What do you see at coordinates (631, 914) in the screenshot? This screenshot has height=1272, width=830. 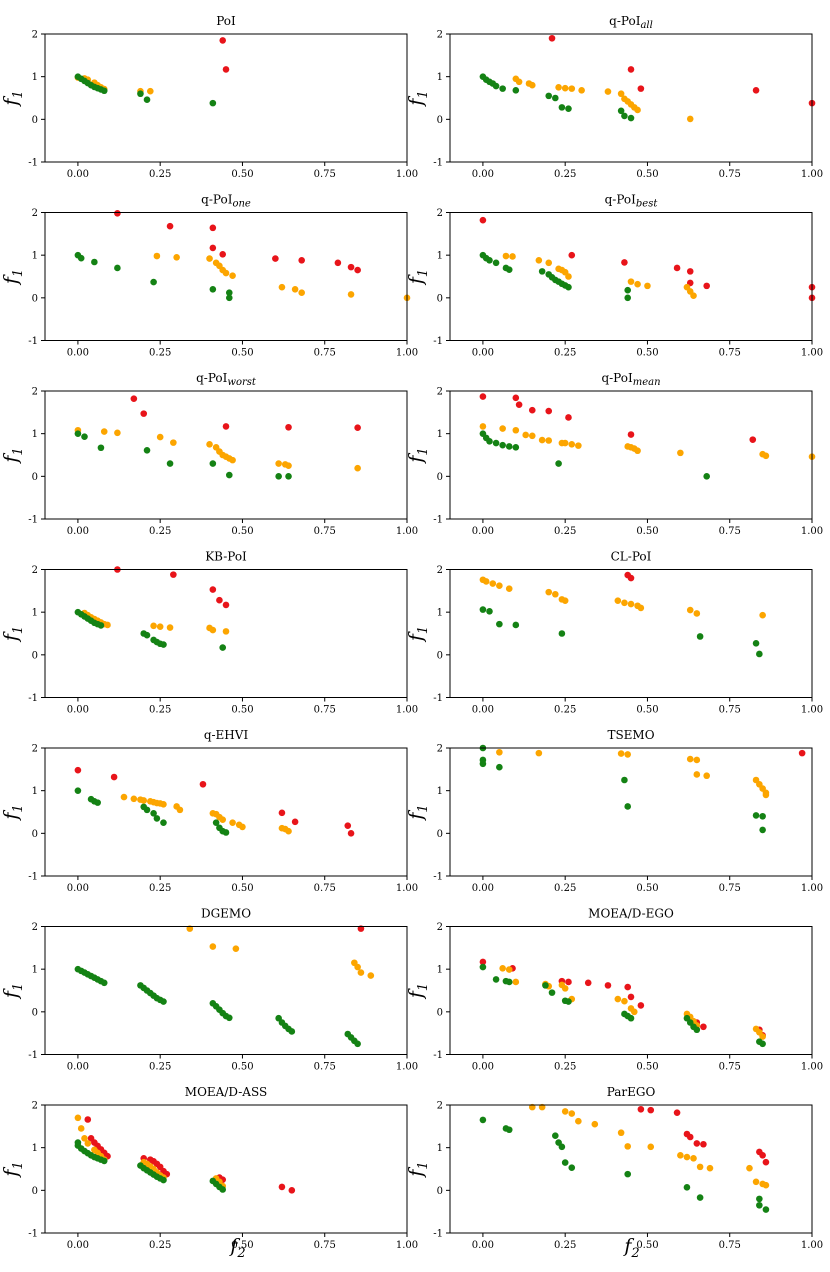 I see `panel-title: MOEA/D-EGO` at bounding box center [631, 914].